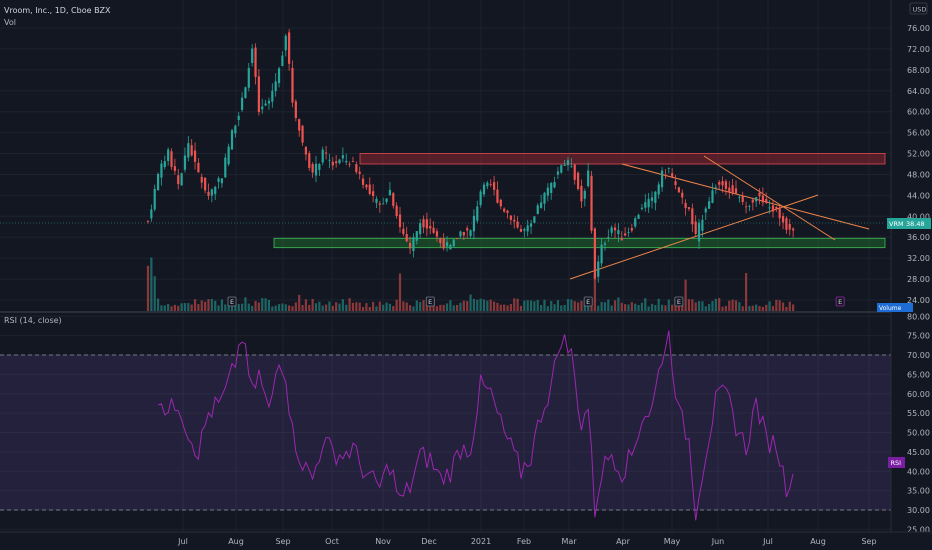 The width and height of the screenshot is (932, 550). Describe the element at coordinates (579, 243) in the screenshot. I see `support-zone` at that location.